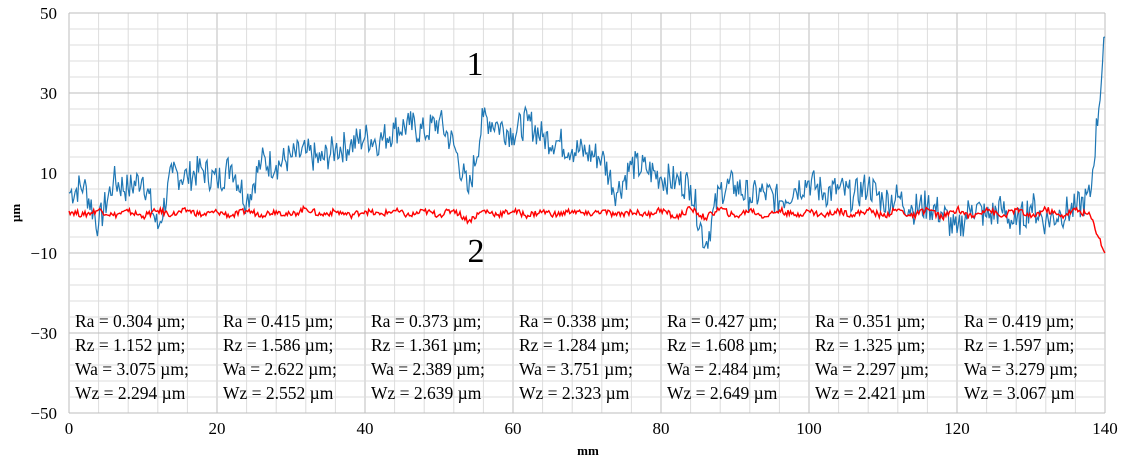 The height and width of the screenshot is (462, 1127). What do you see at coordinates (1105, 428) in the screenshot?
I see `x-tick-label: 140` at bounding box center [1105, 428].